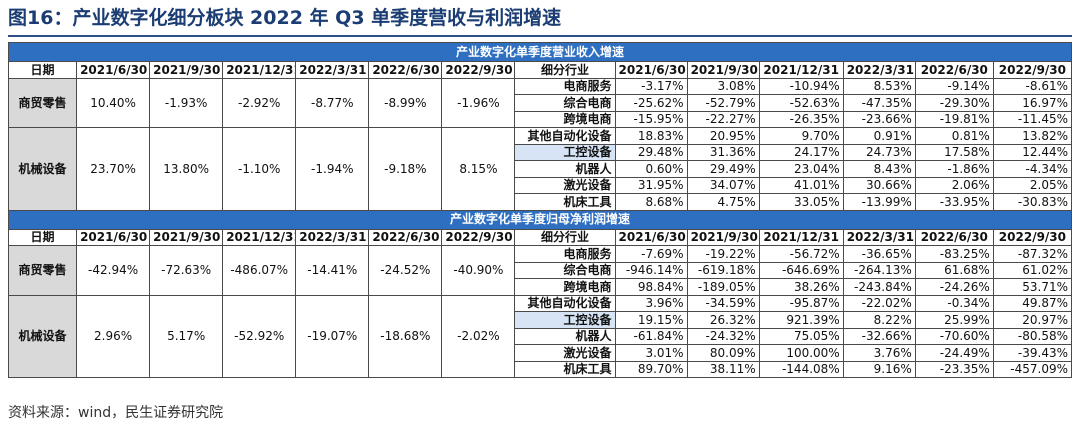 This screenshot has width=1080, height=425. What do you see at coordinates (723, 152) in the screenshot?
I see `segment-growth-value: 31.36%` at bounding box center [723, 152].